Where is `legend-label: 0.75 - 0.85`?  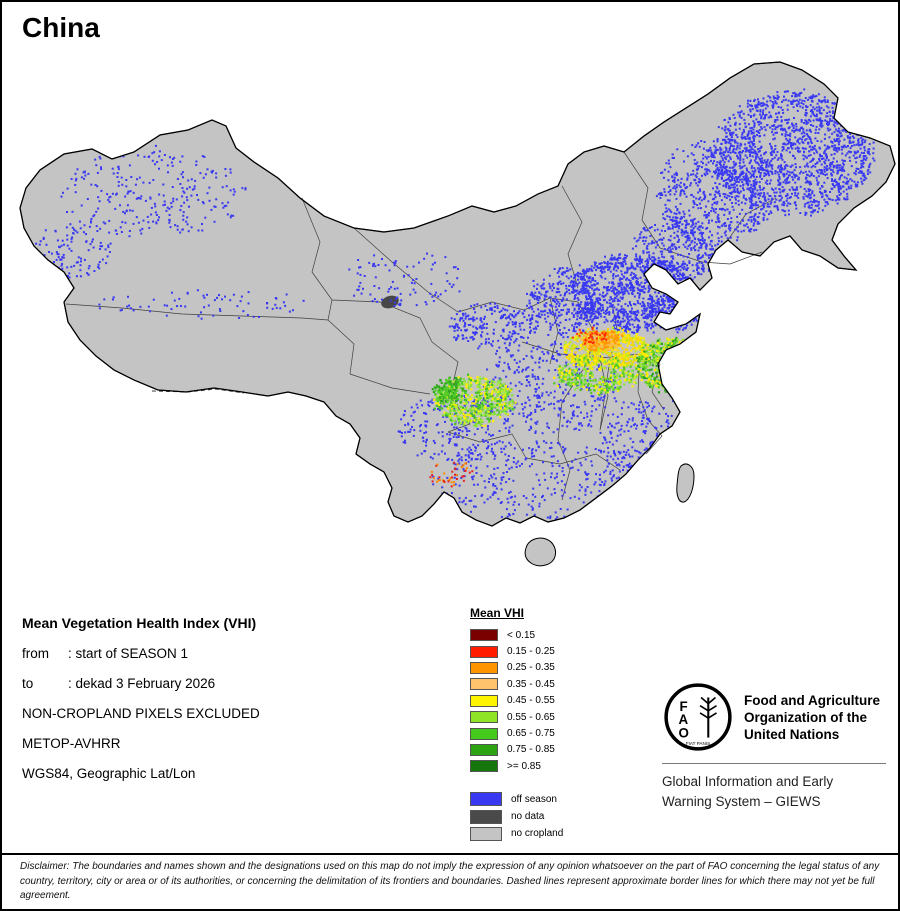
legend-label: 0.75 - 0.85 is located at coordinates (531, 750).